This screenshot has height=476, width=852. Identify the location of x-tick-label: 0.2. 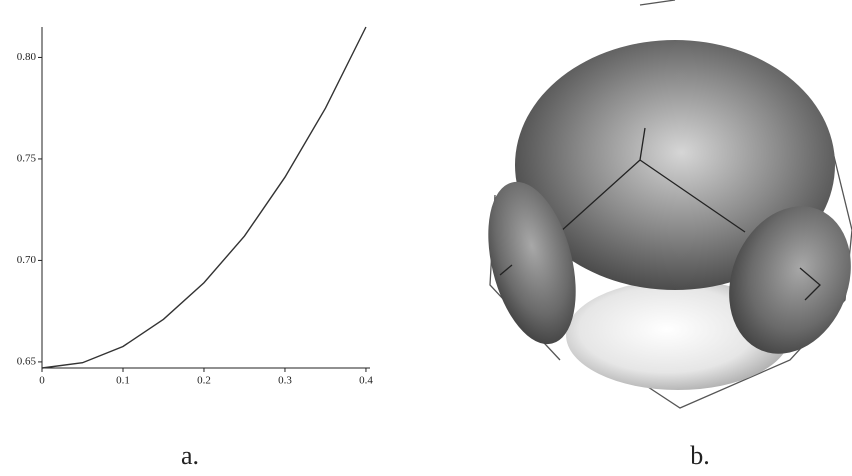
(204, 381).